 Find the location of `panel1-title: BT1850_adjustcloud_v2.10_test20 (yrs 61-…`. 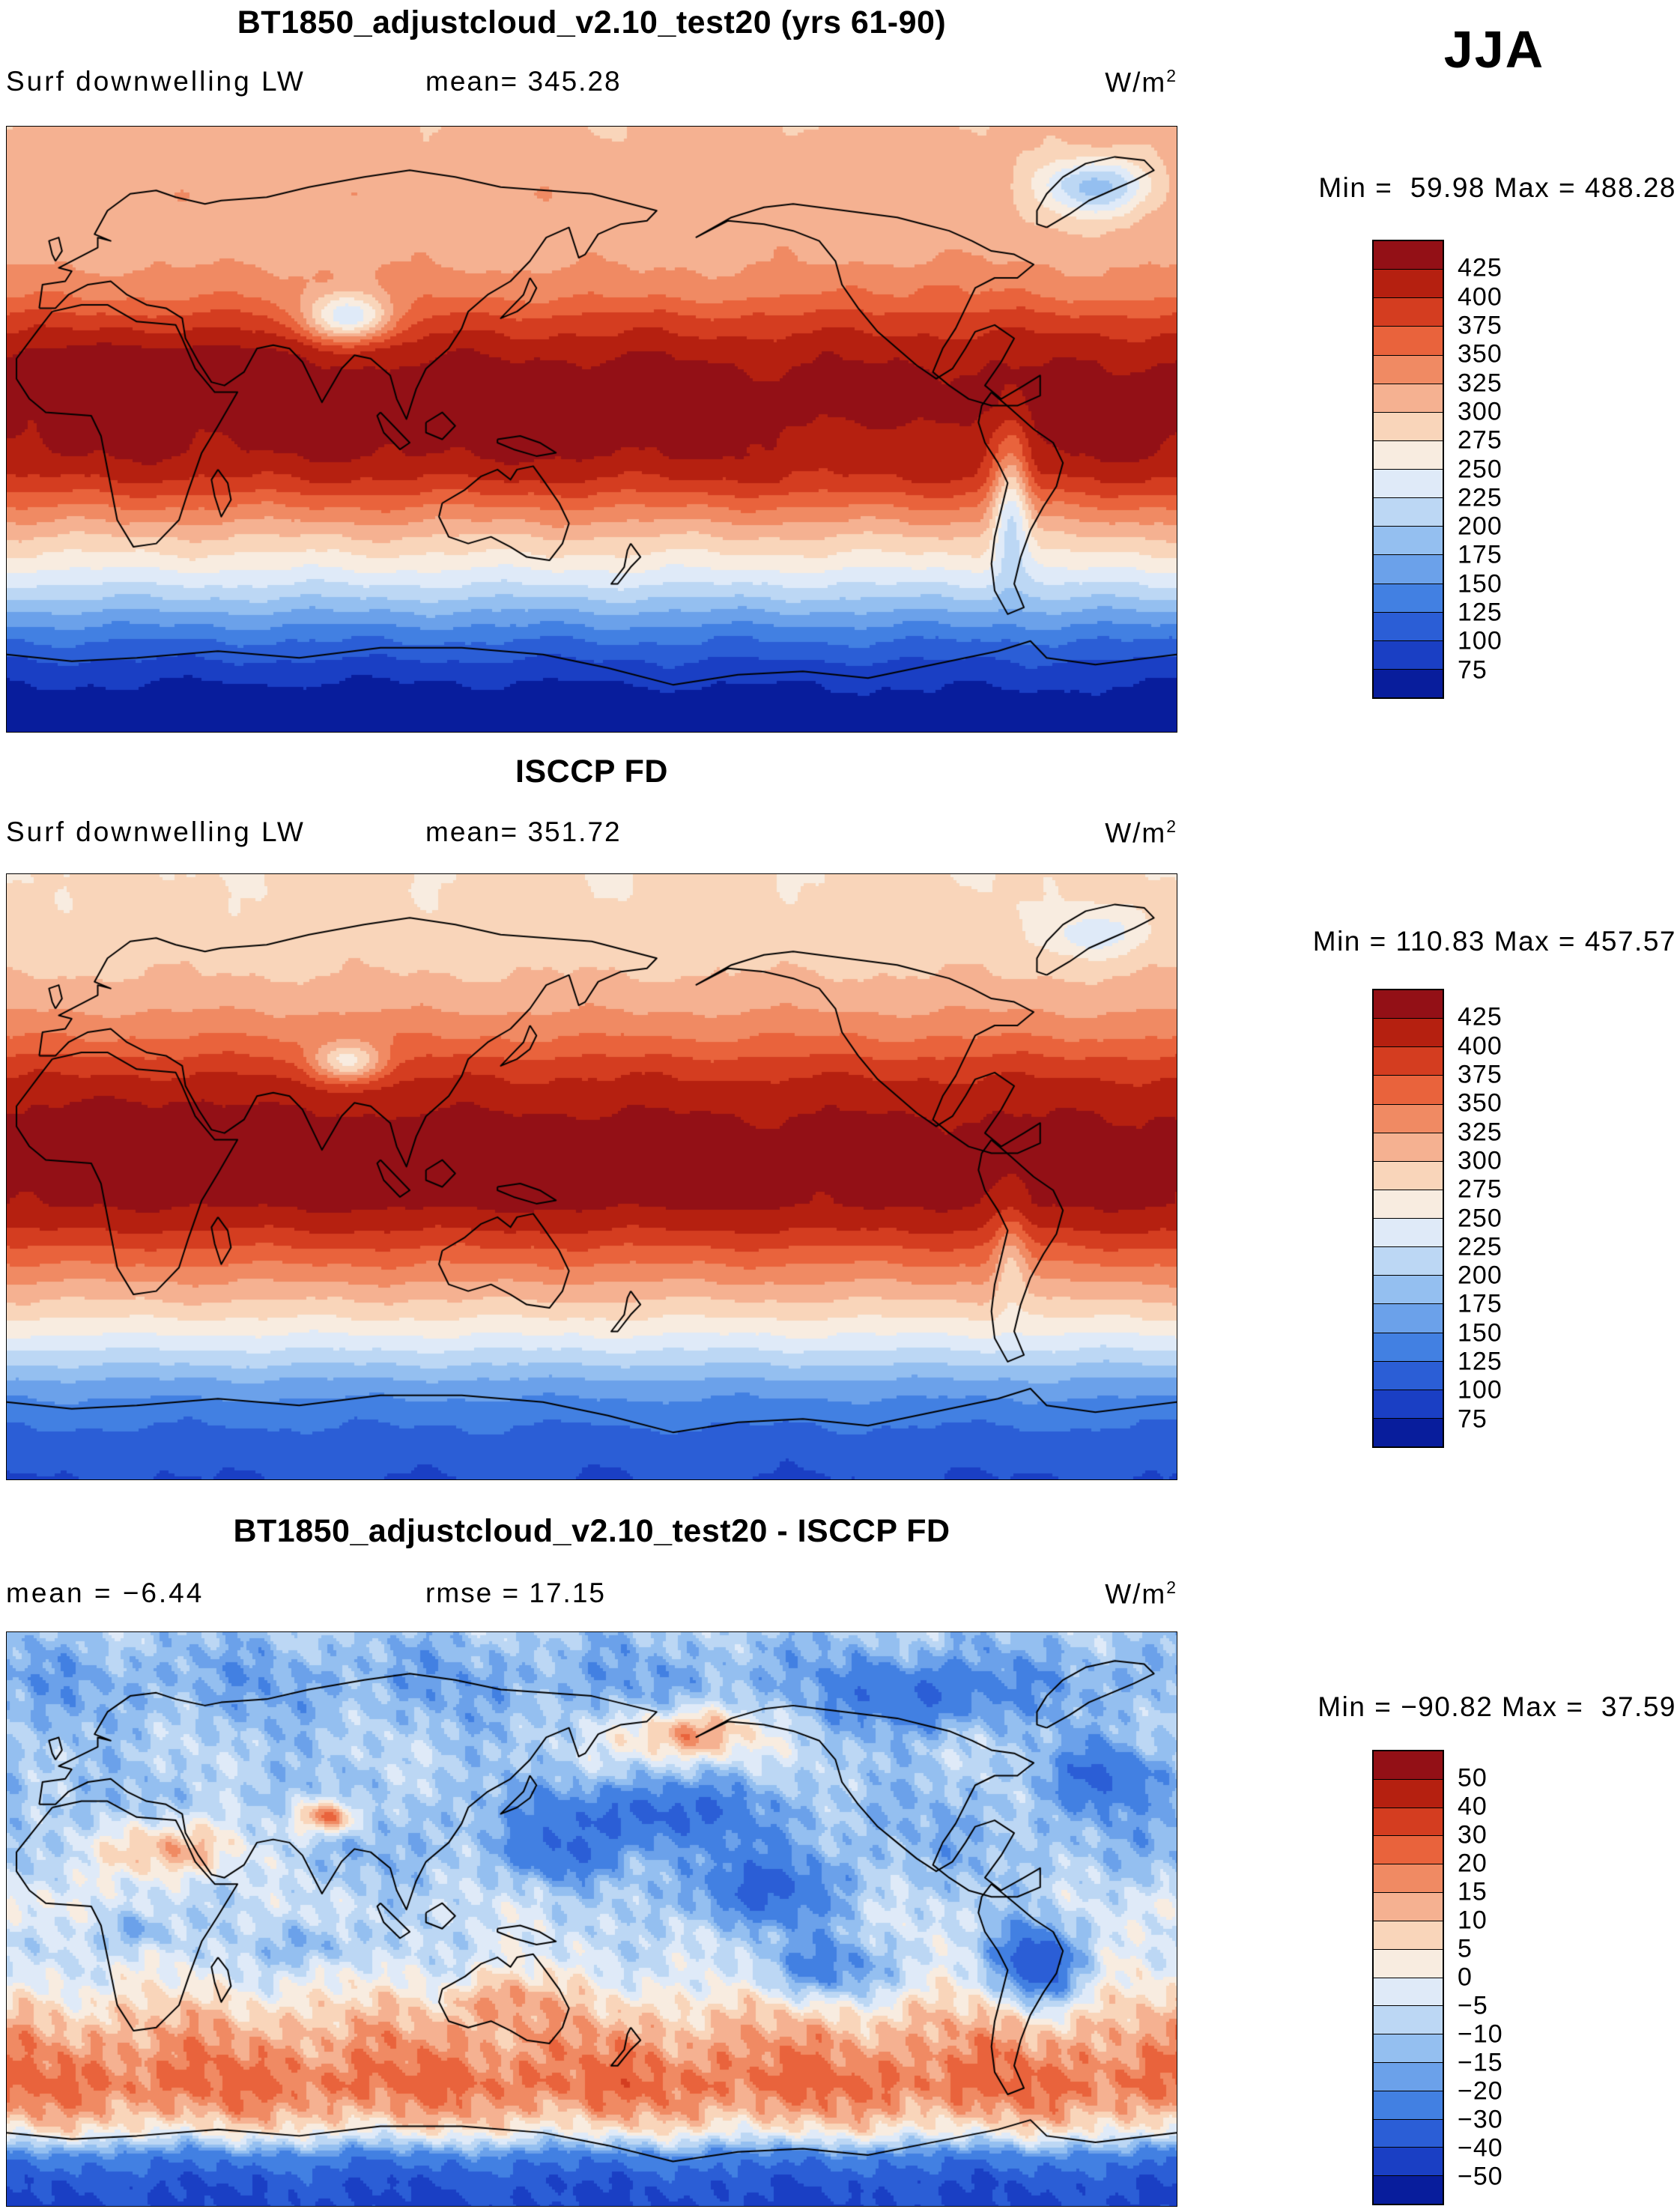

panel1-title: BT1850_adjustcloud_v2.10_test20 (yrs 61-… is located at coordinates (592, 22).